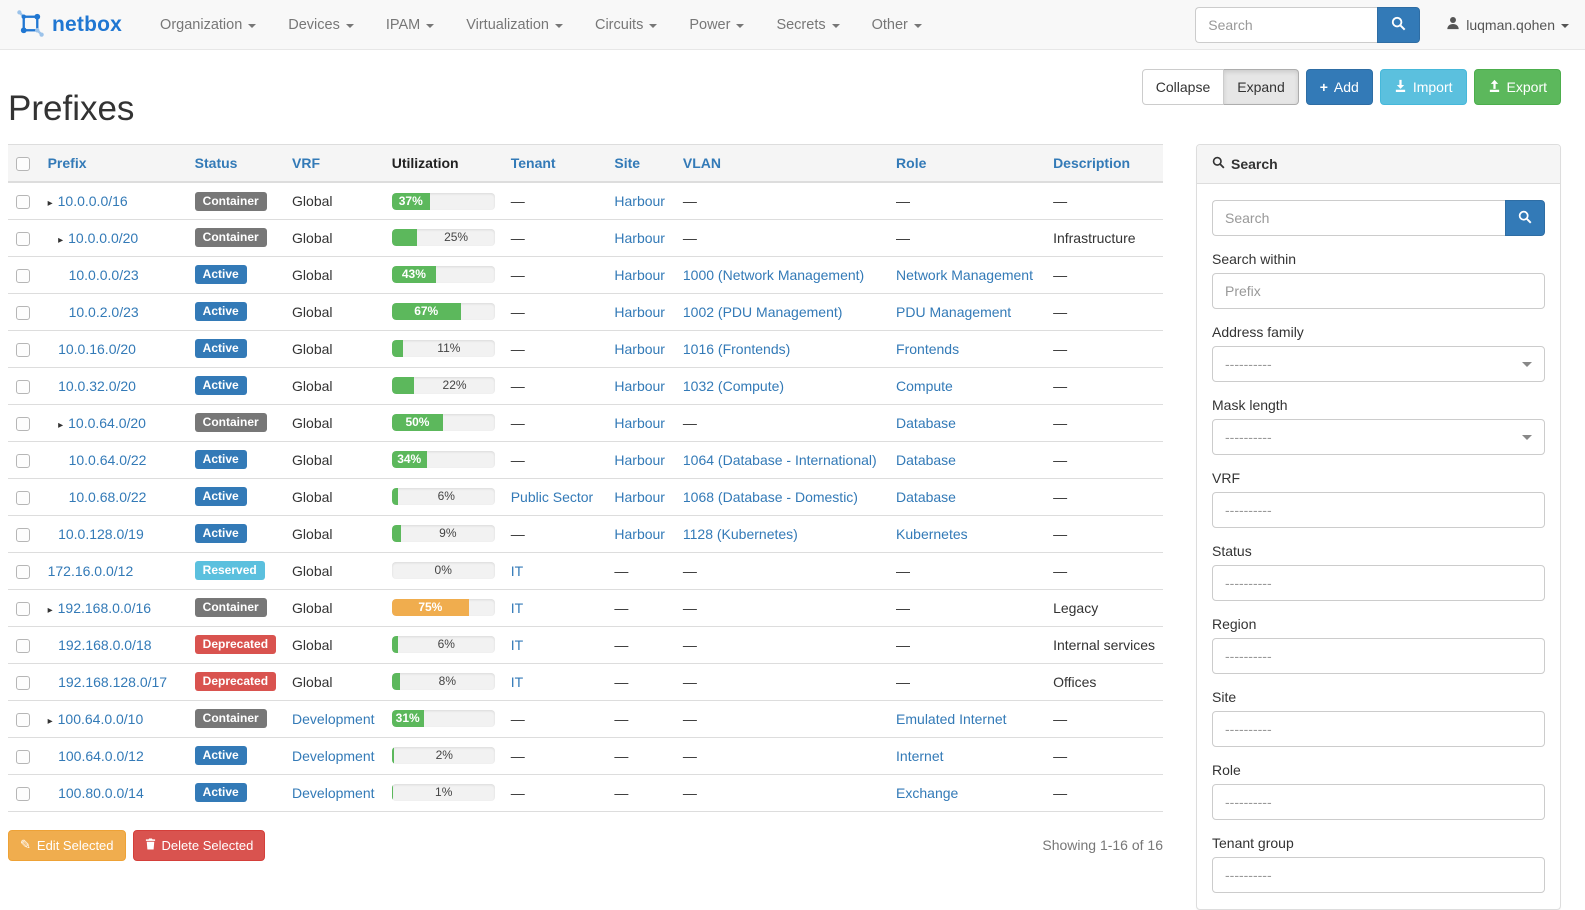 This screenshot has width=1585, height=910. I want to click on column-header-status: Status, so click(235, 164).